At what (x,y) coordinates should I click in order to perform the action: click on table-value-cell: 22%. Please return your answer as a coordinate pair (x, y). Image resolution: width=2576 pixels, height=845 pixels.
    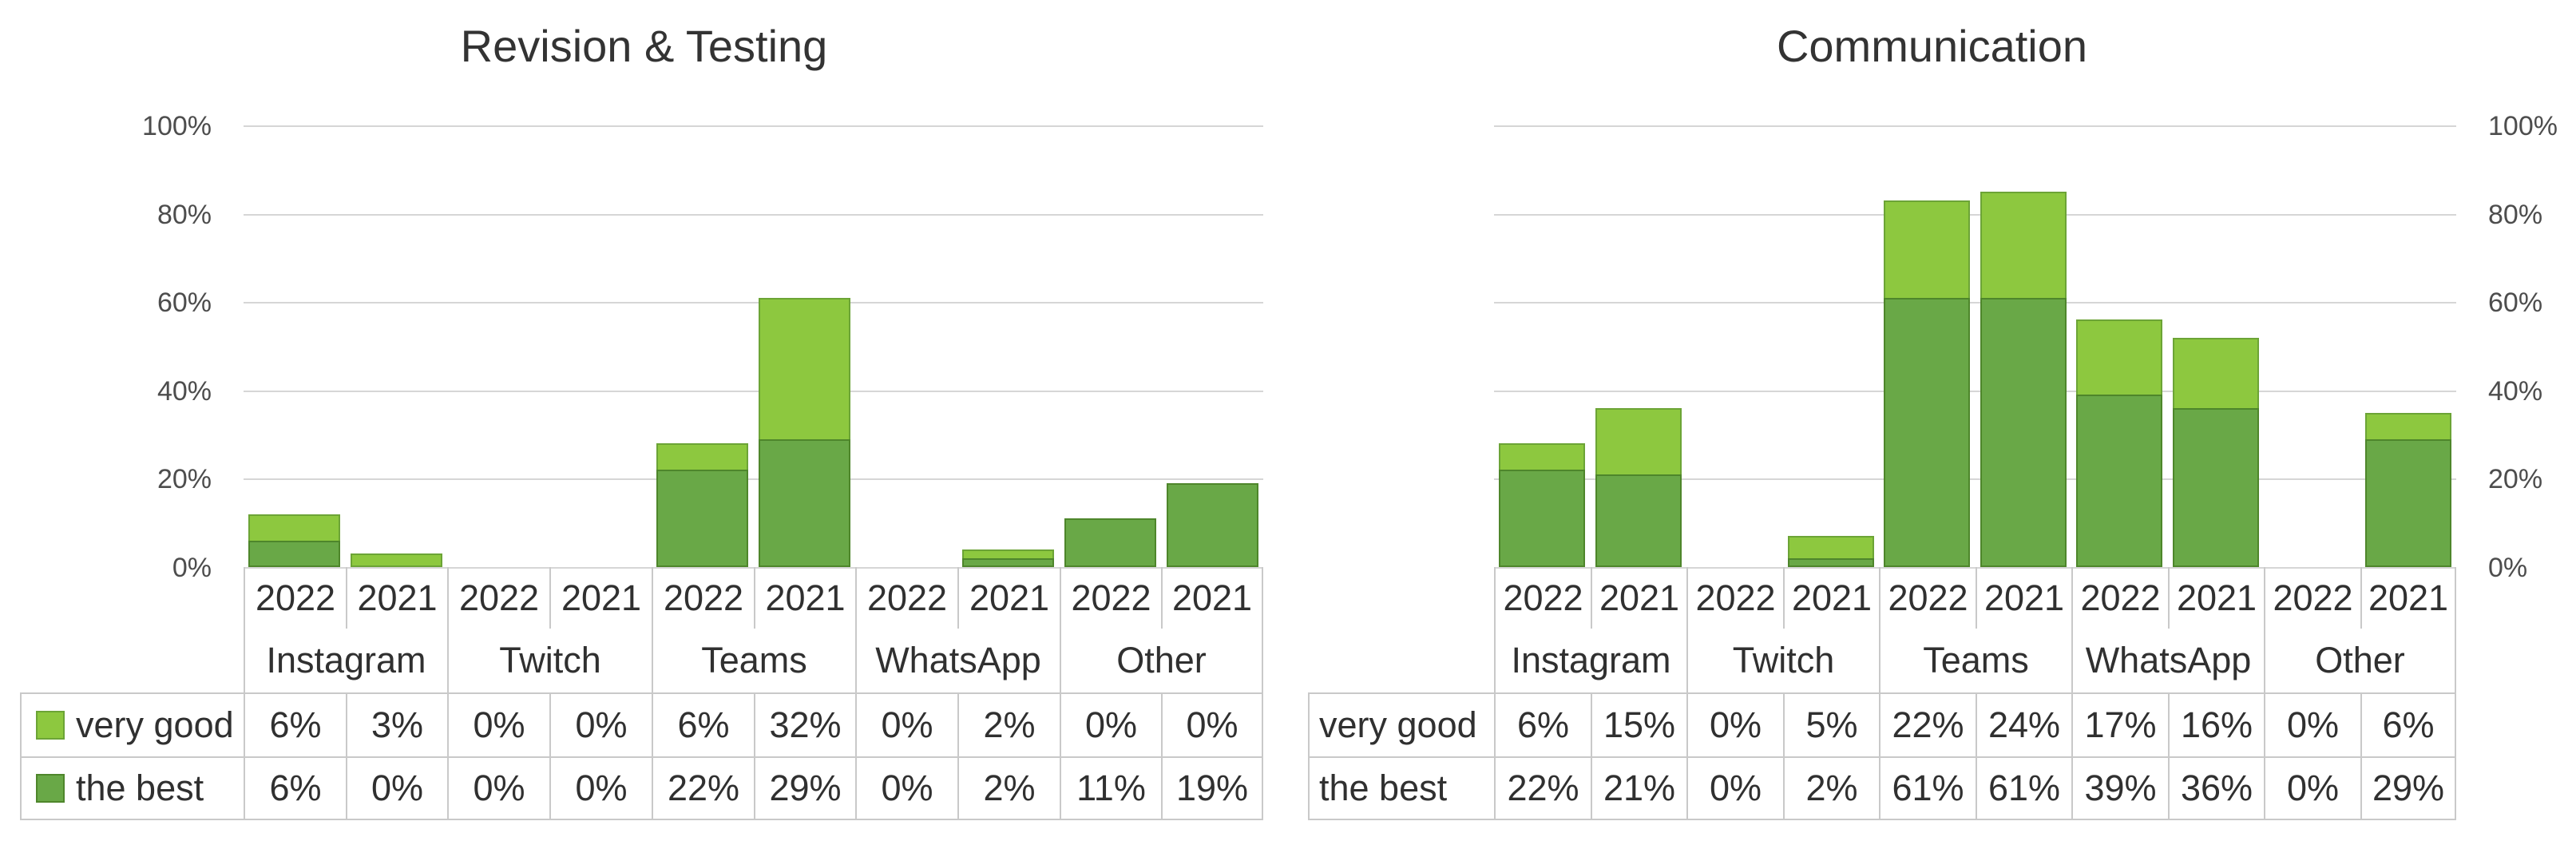
    Looking at the image, I should click on (1542, 788).